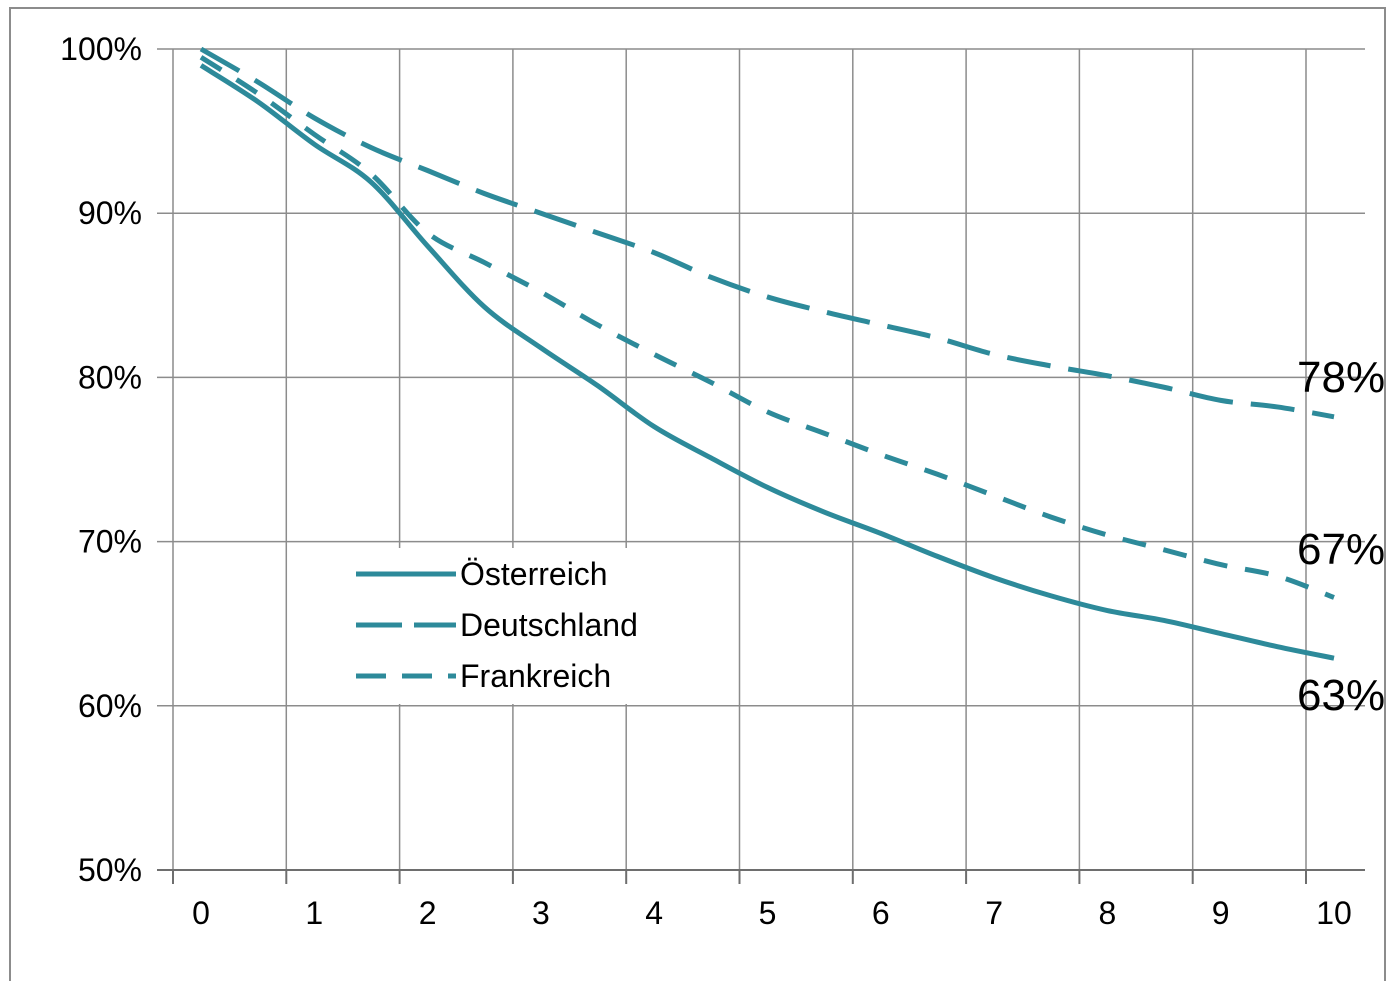 The width and height of the screenshot is (1397, 981). What do you see at coordinates (1221, 913) in the screenshot?
I see `x-tick-label: 9` at bounding box center [1221, 913].